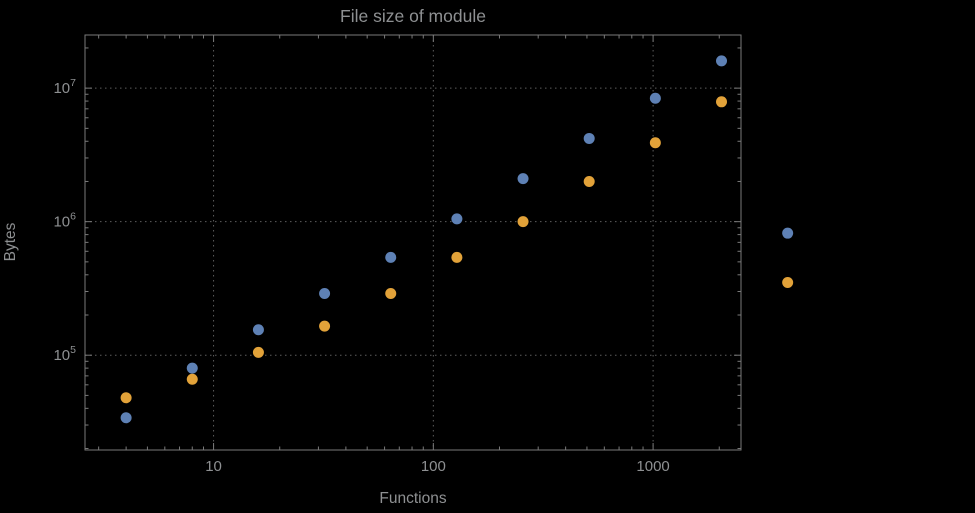 The width and height of the screenshot is (975, 513). What do you see at coordinates (412, 498) in the screenshot?
I see `x-axis-label: Functions` at bounding box center [412, 498].